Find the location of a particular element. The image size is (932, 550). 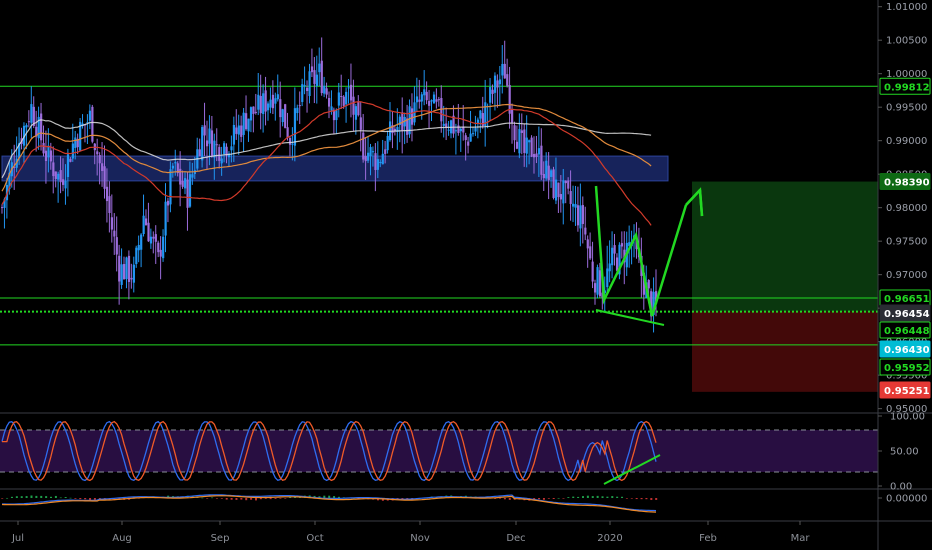

time-axis: Jul Aug Sep Oct Nov Dec 2020 Feb Mar is located at coordinates (410, 532).